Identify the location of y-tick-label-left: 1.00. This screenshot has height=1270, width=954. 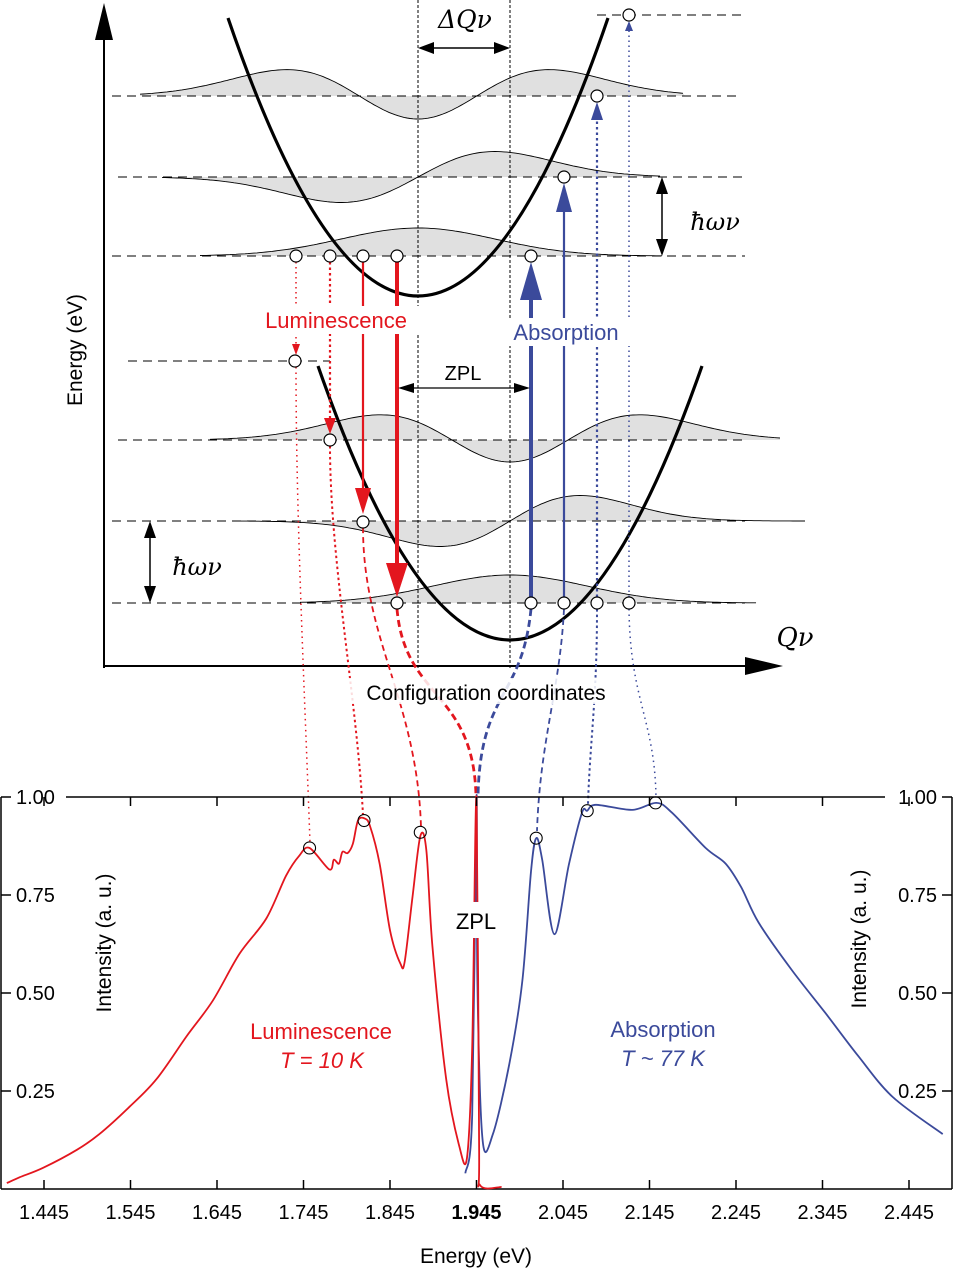
(35, 798).